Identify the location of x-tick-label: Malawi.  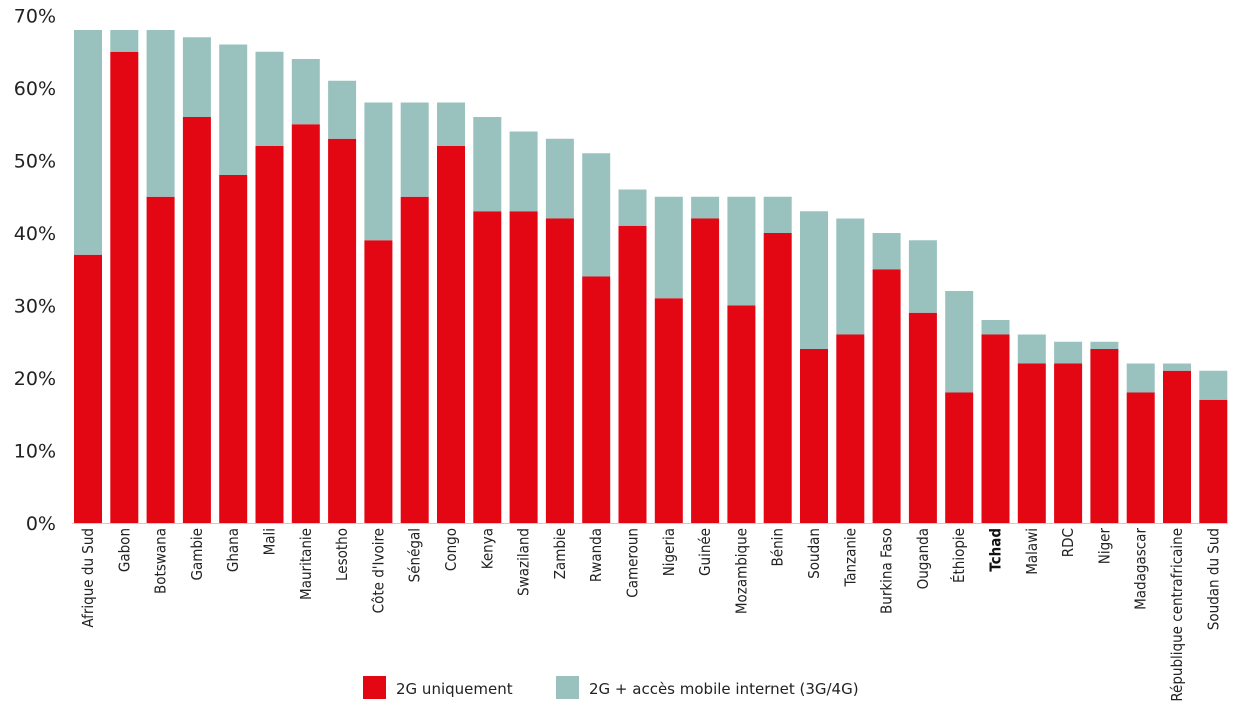
(1032, 551).